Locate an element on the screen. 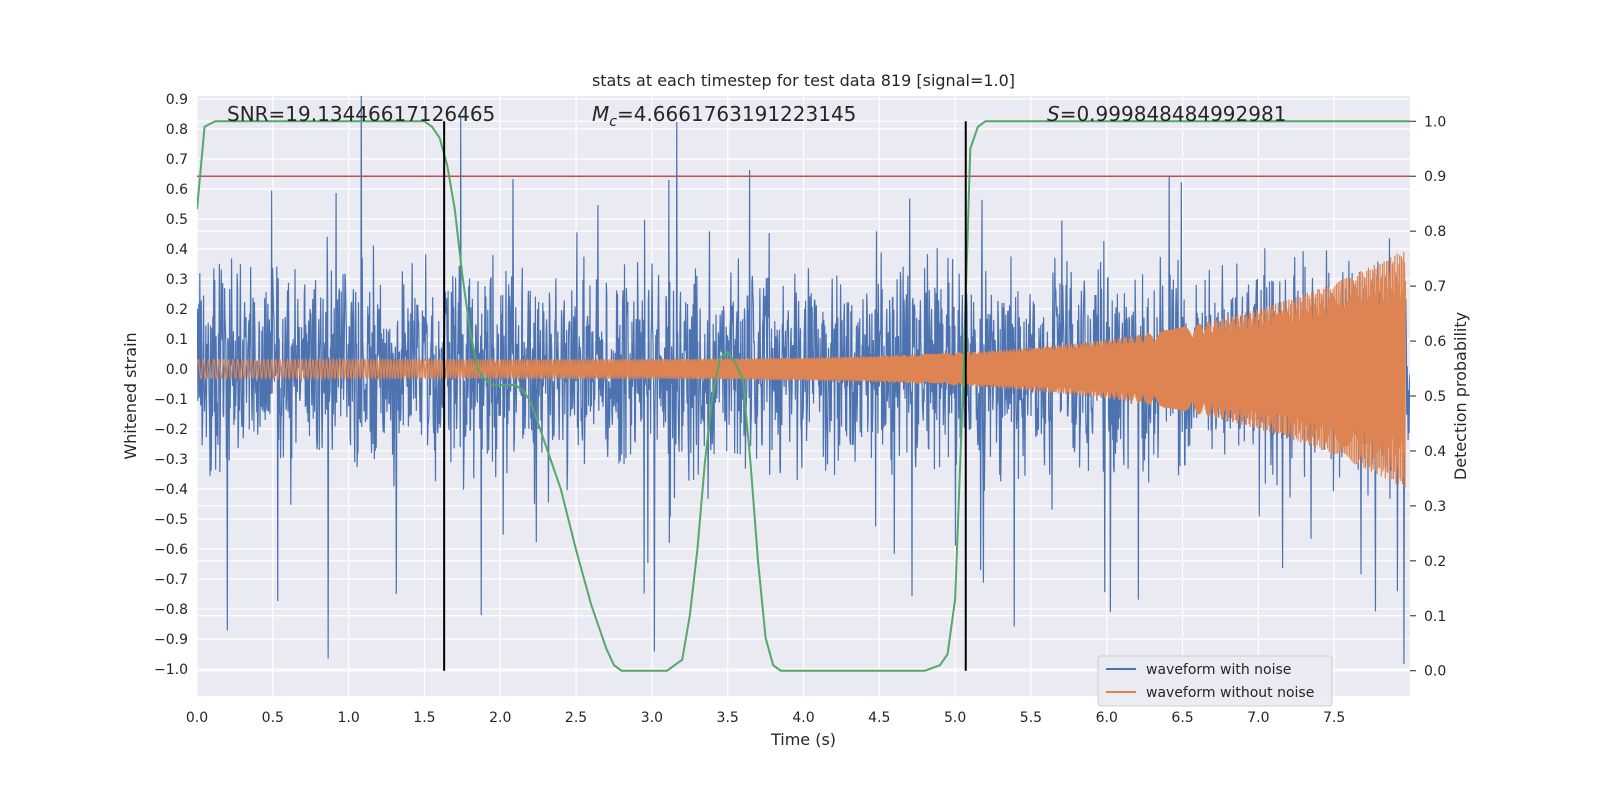  x-tick-label: 1.0 is located at coordinates (348, 718).